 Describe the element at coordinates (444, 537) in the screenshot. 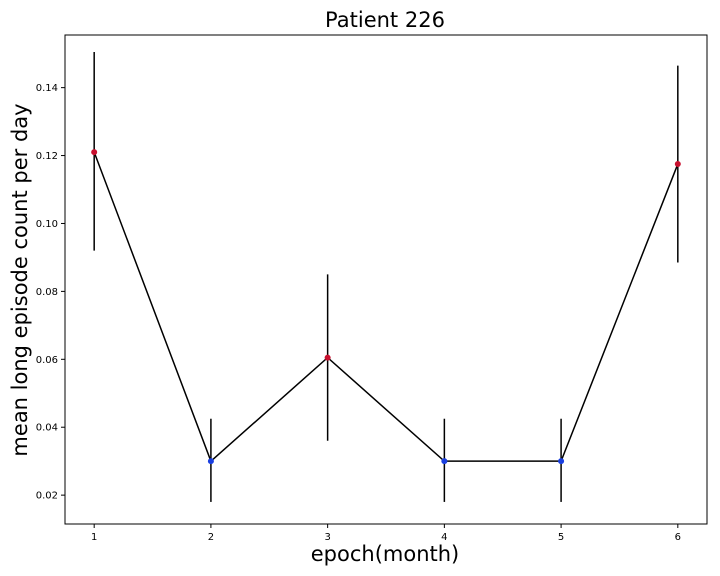

I see `x-tick-label: 4` at that location.